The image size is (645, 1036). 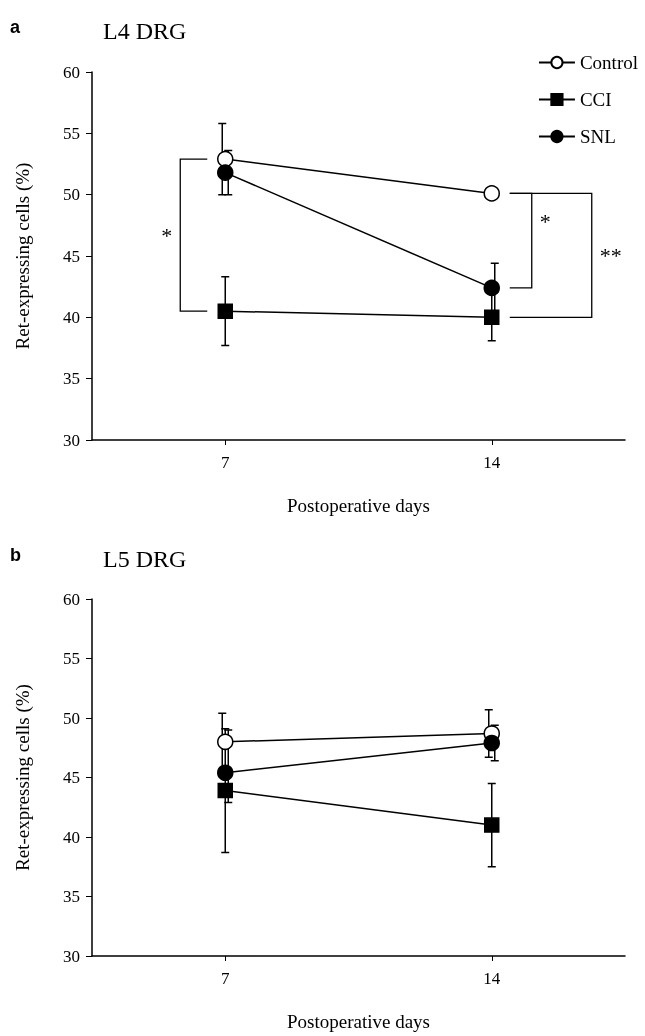 I want to click on legend-label: Control, so click(x=608, y=62).